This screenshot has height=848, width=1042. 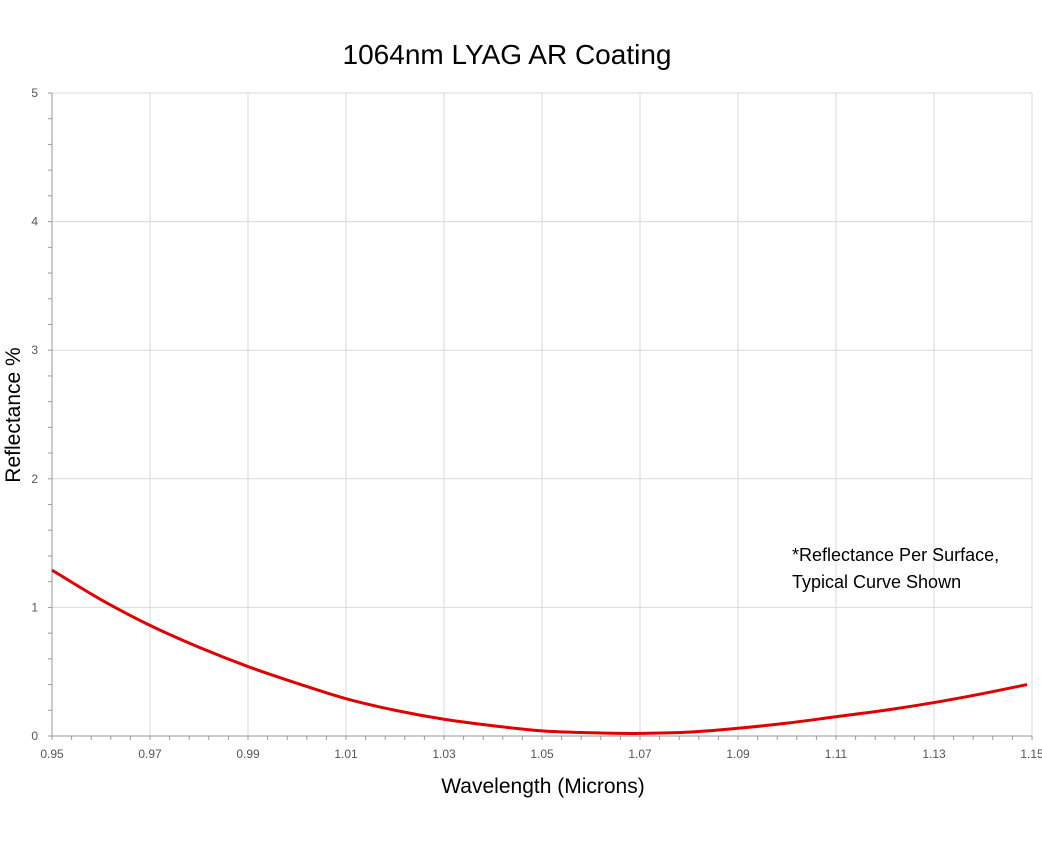 What do you see at coordinates (52, 754) in the screenshot?
I see `x-tick-label: 0.95` at bounding box center [52, 754].